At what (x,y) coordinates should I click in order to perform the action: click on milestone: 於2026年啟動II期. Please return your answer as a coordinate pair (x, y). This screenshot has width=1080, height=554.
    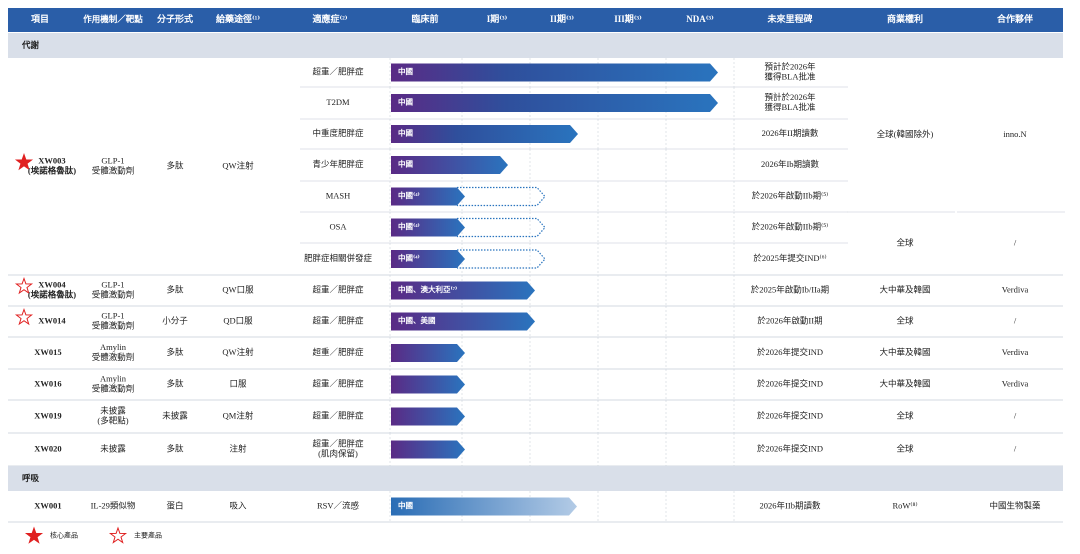
    Looking at the image, I should click on (789, 320).